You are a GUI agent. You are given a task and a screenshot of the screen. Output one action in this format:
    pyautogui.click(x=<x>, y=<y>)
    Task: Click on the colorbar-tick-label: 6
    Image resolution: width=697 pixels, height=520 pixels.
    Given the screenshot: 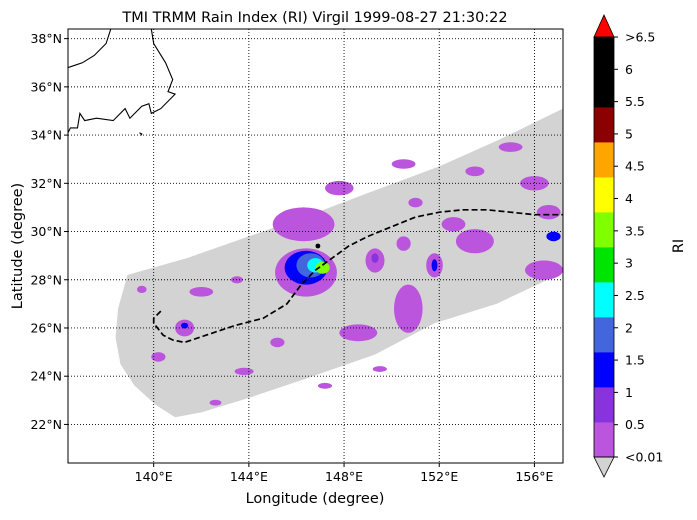 What is the action you would take?
    pyautogui.click(x=629, y=69)
    